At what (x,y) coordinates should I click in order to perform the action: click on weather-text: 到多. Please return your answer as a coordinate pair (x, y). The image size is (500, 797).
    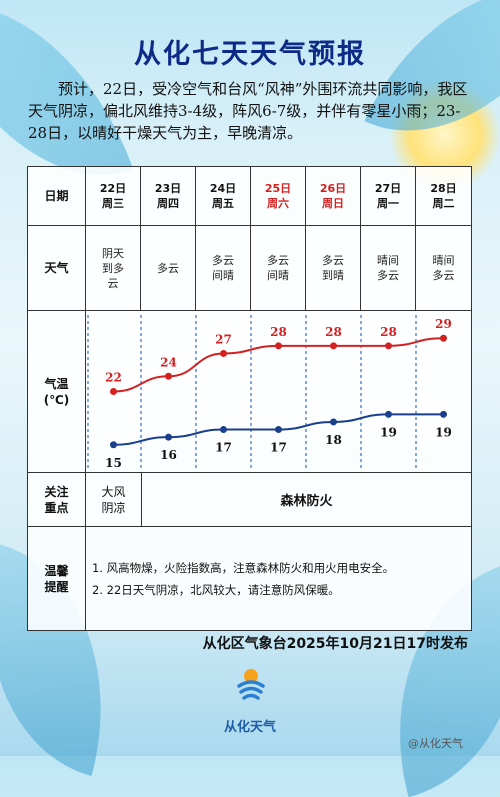
    Looking at the image, I should click on (113, 268).